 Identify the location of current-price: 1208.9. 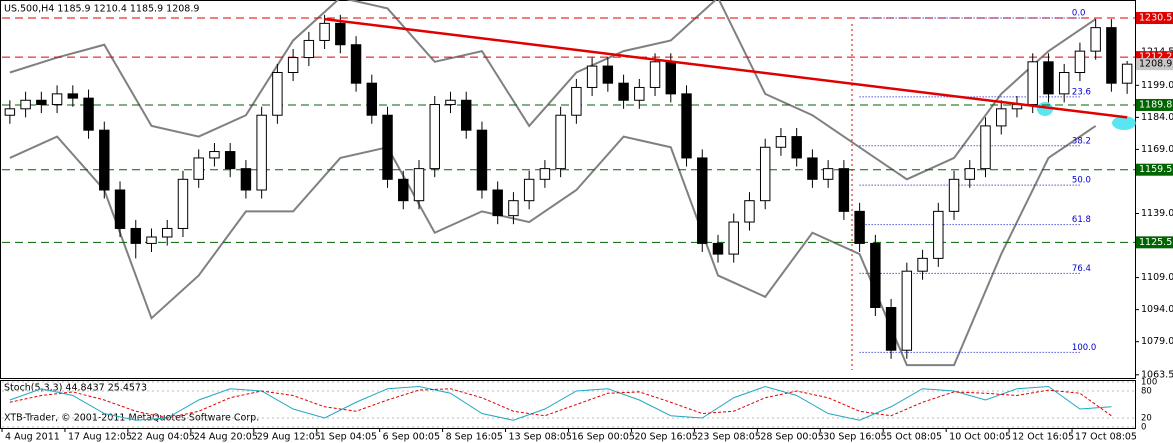
(1155, 64).